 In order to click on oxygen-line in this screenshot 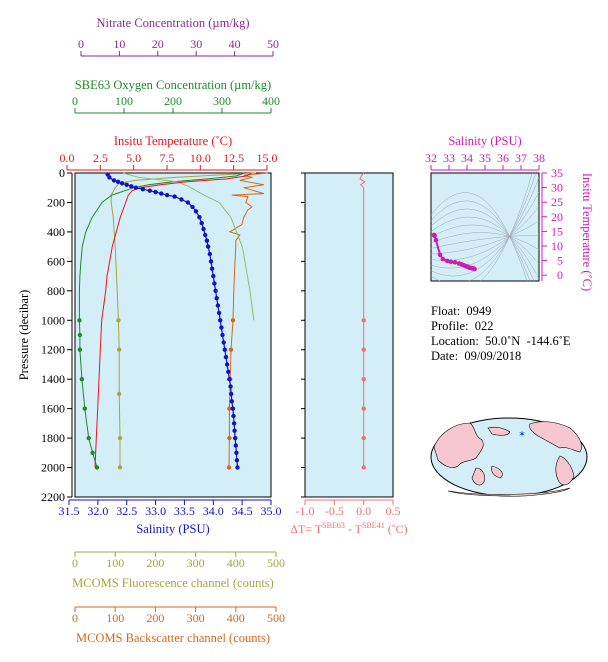, I will do `click(161, 320)`.